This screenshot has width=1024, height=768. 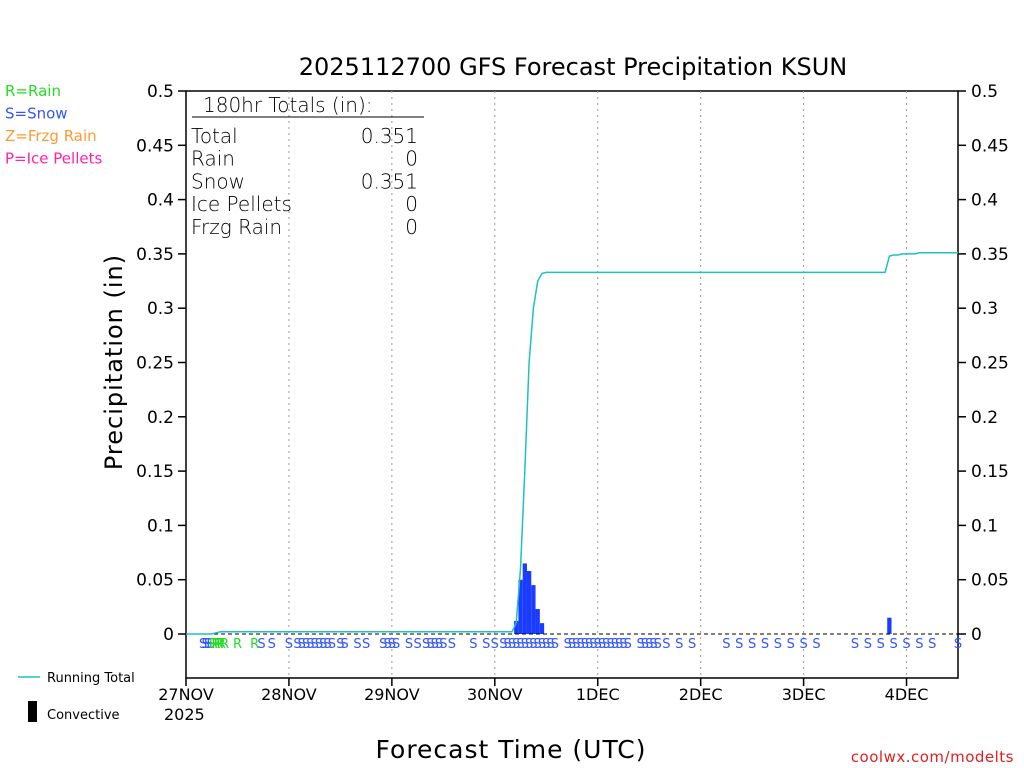 What do you see at coordinates (495, 694) in the screenshot?
I see `x-tick-label: 30NOV` at bounding box center [495, 694].